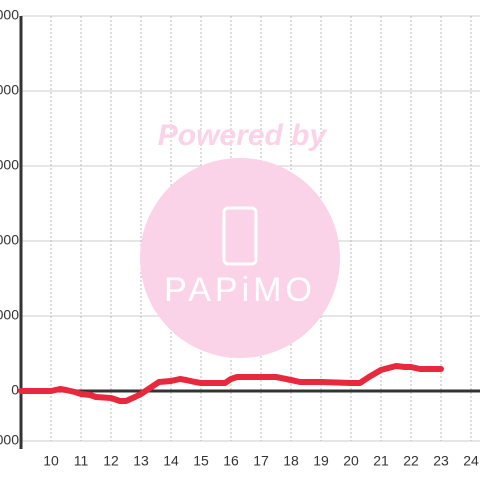 This screenshot has width=480, height=480. Describe the element at coordinates (231, 461) in the screenshot. I see `x-tick-label: 16` at that location.